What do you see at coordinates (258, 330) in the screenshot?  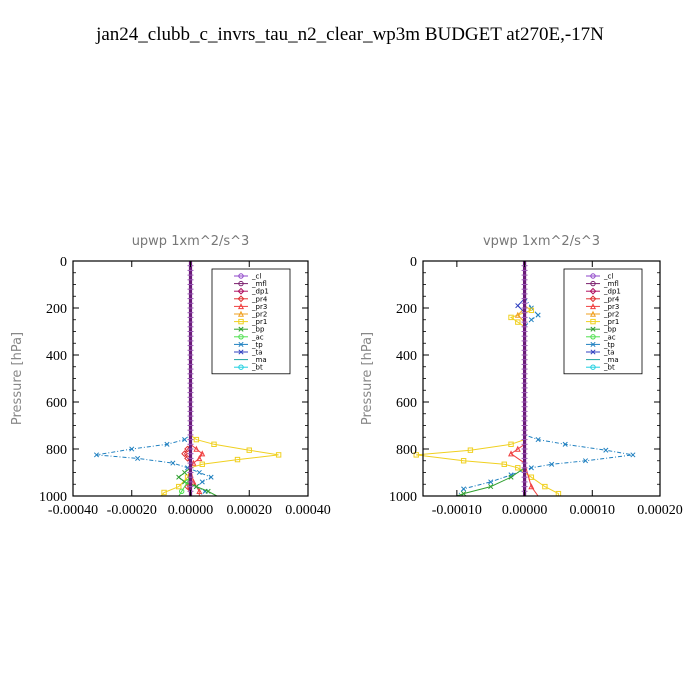 I see `legend-label: _bp` at bounding box center [258, 330].